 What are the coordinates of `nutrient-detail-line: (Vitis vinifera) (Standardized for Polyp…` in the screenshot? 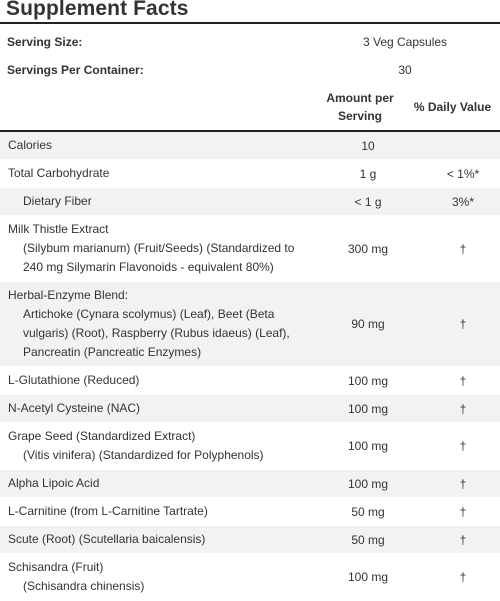 It's located at (143, 455).